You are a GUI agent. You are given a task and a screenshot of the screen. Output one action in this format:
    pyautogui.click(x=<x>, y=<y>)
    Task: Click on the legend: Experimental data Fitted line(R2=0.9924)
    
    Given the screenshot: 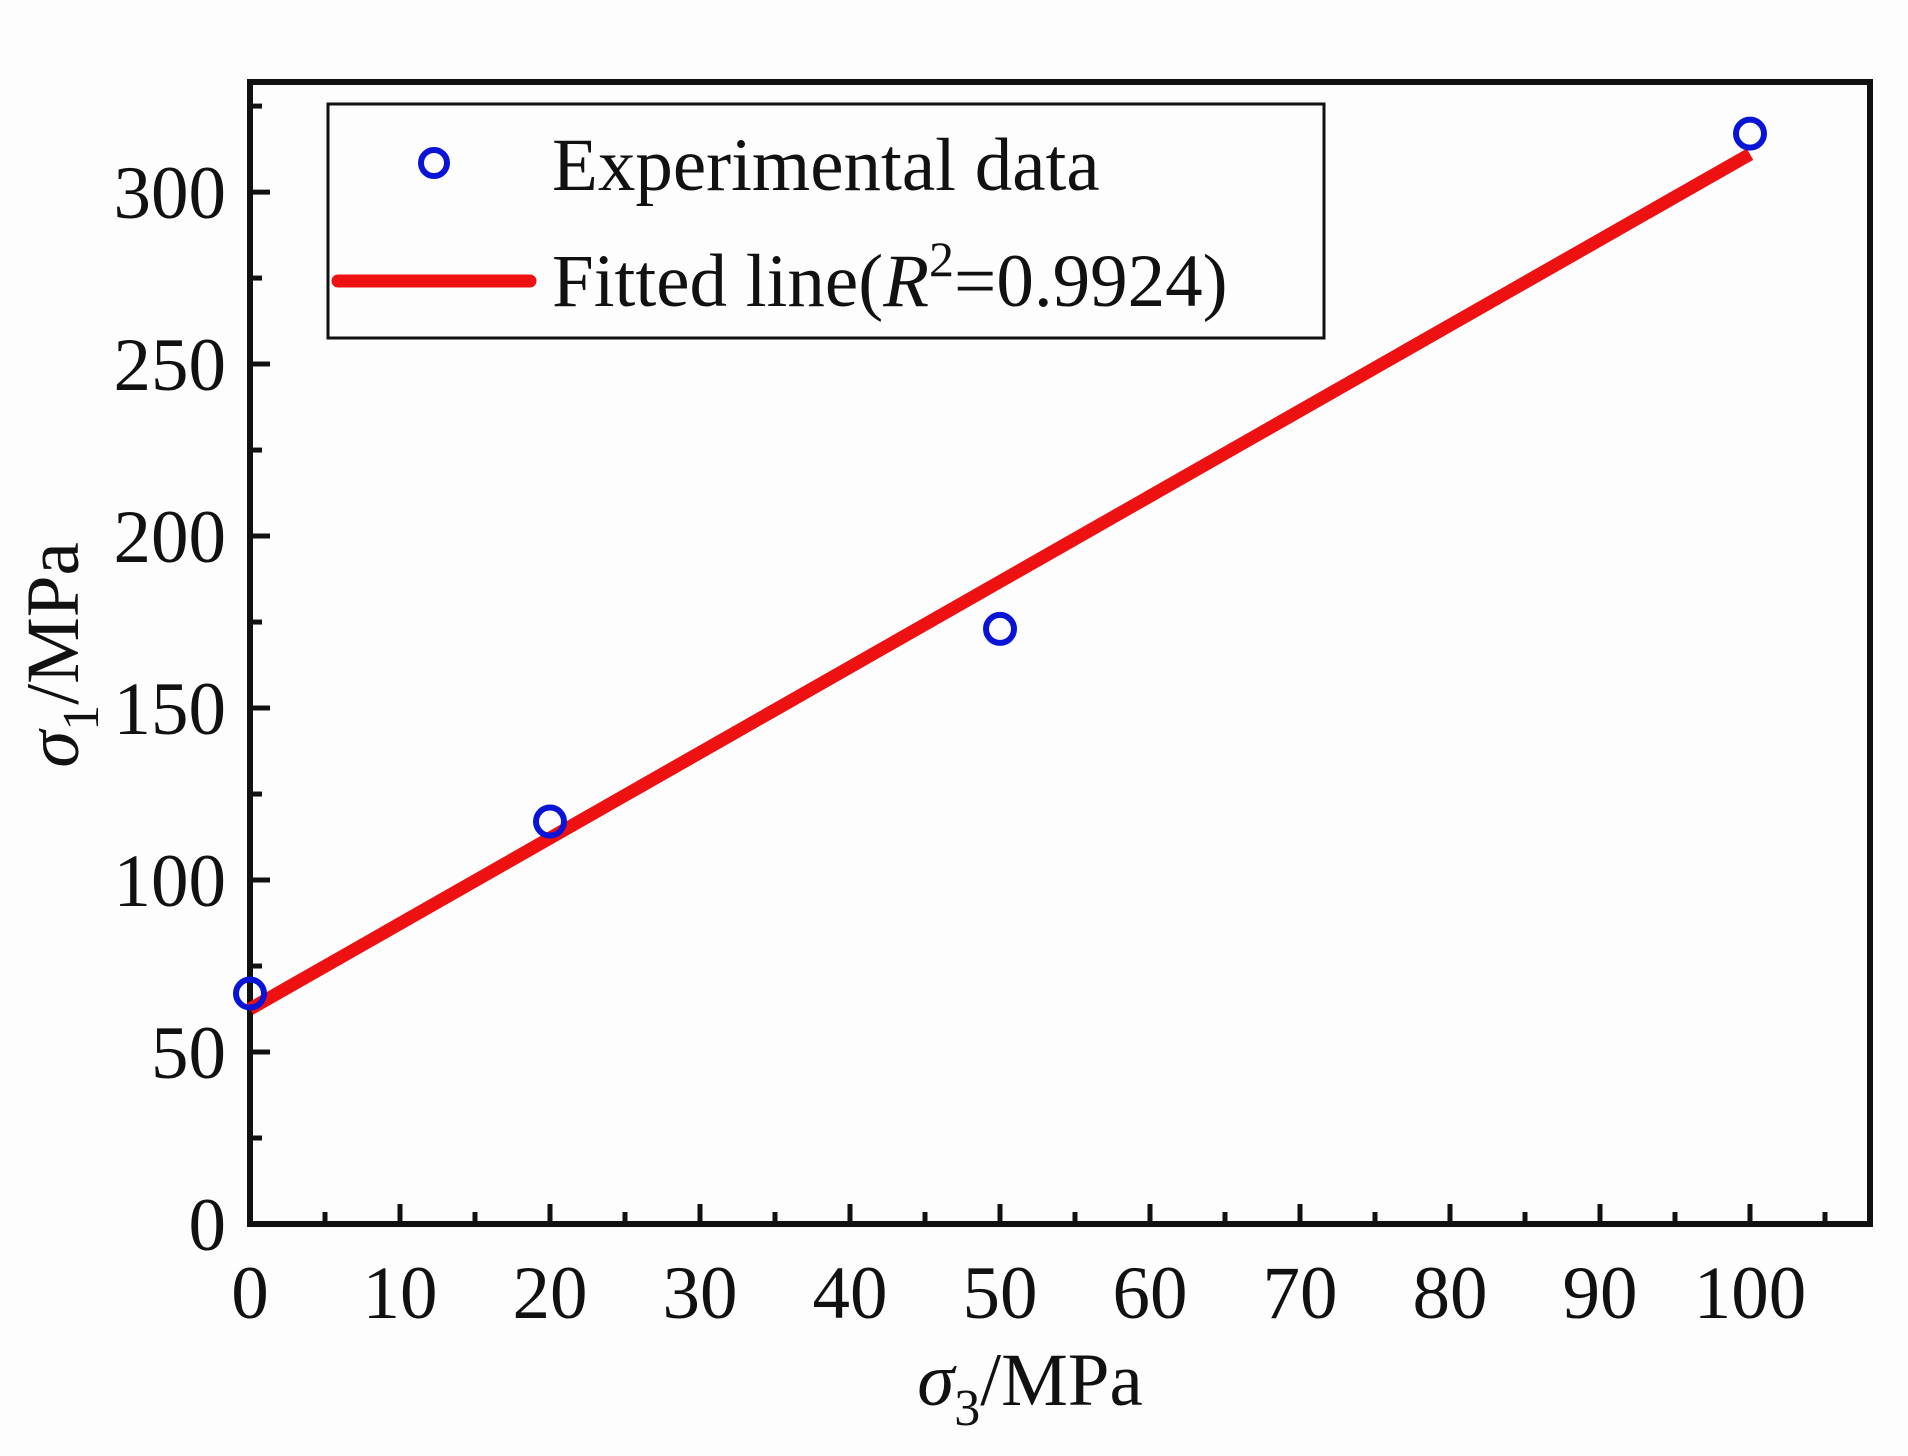 What is the action you would take?
    pyautogui.click(x=826, y=221)
    